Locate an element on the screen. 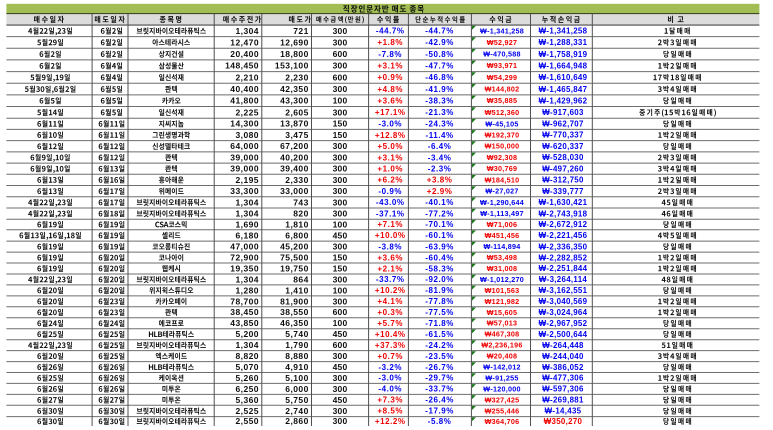 This screenshot has height=430, width=773. svg-text: -71.8% is located at coordinates (439, 323).